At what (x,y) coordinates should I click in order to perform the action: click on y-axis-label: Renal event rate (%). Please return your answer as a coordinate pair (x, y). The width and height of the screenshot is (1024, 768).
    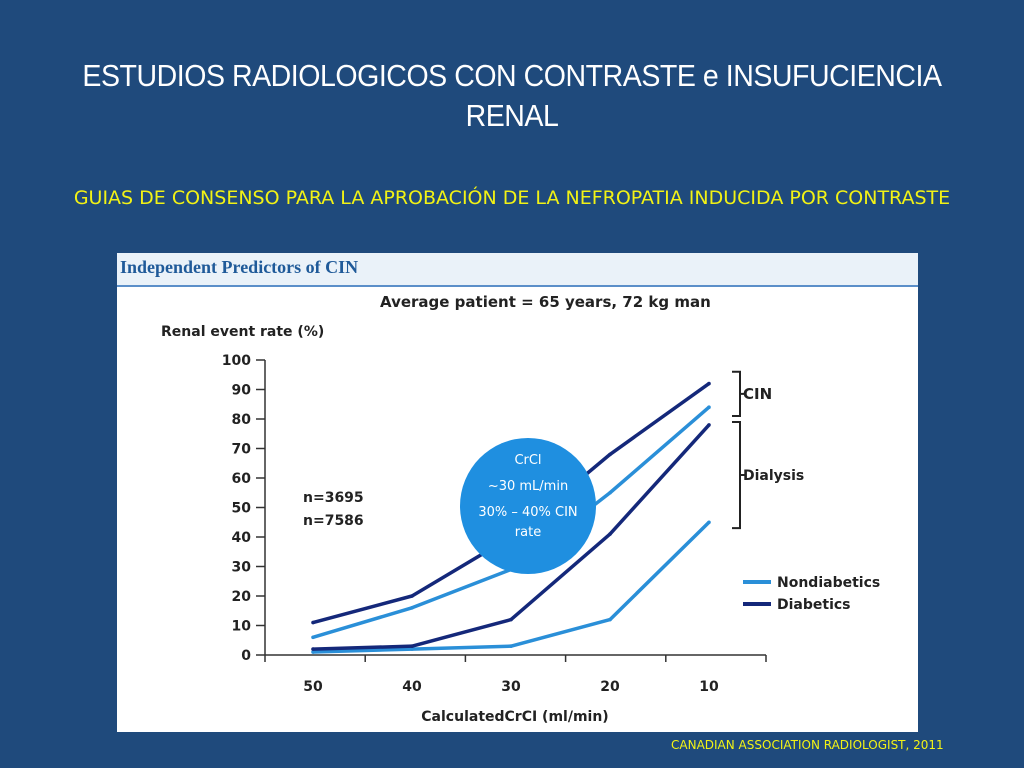
    Looking at the image, I should click on (242, 332).